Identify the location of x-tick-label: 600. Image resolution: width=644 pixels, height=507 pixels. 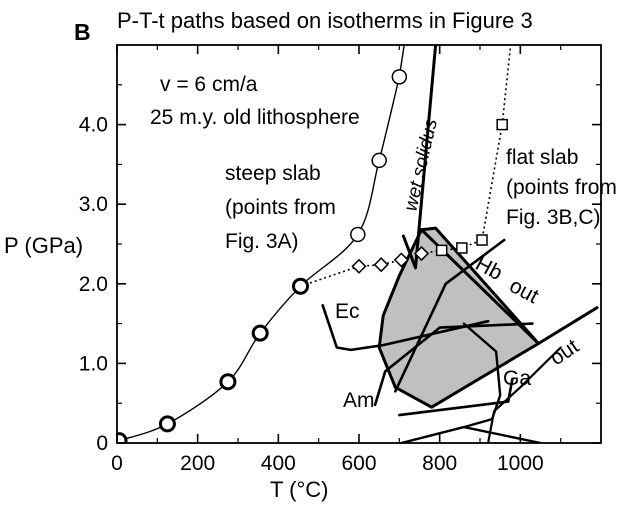
(358, 463).